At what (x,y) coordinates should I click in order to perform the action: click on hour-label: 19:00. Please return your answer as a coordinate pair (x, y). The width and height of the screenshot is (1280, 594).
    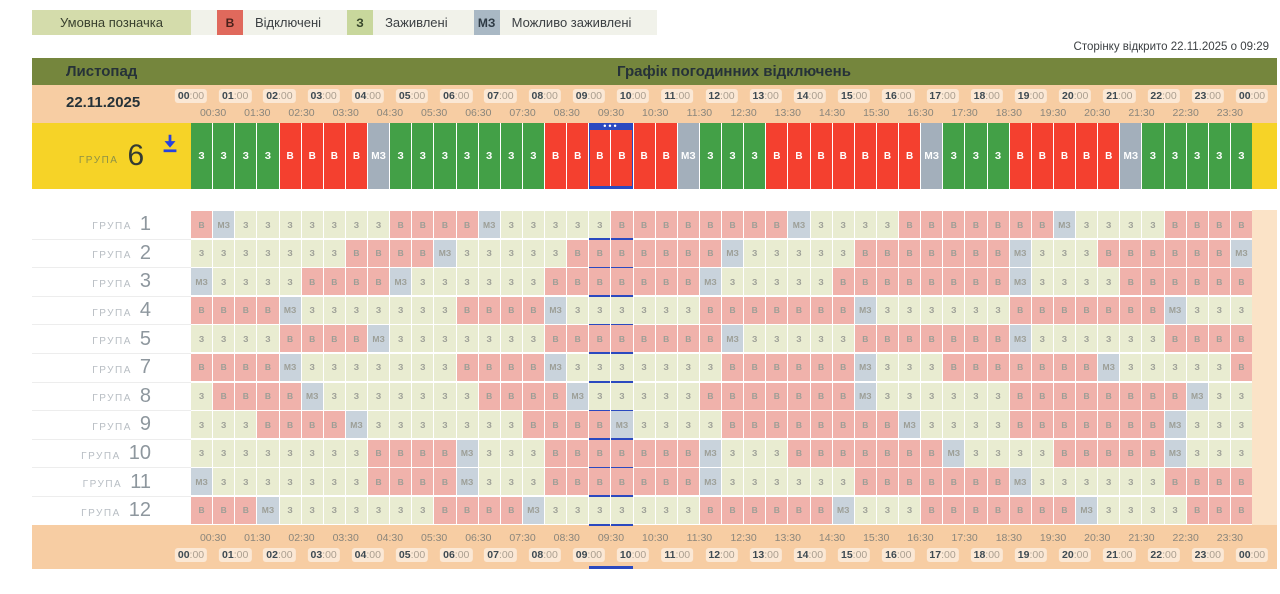
    Looking at the image, I should click on (1031, 554).